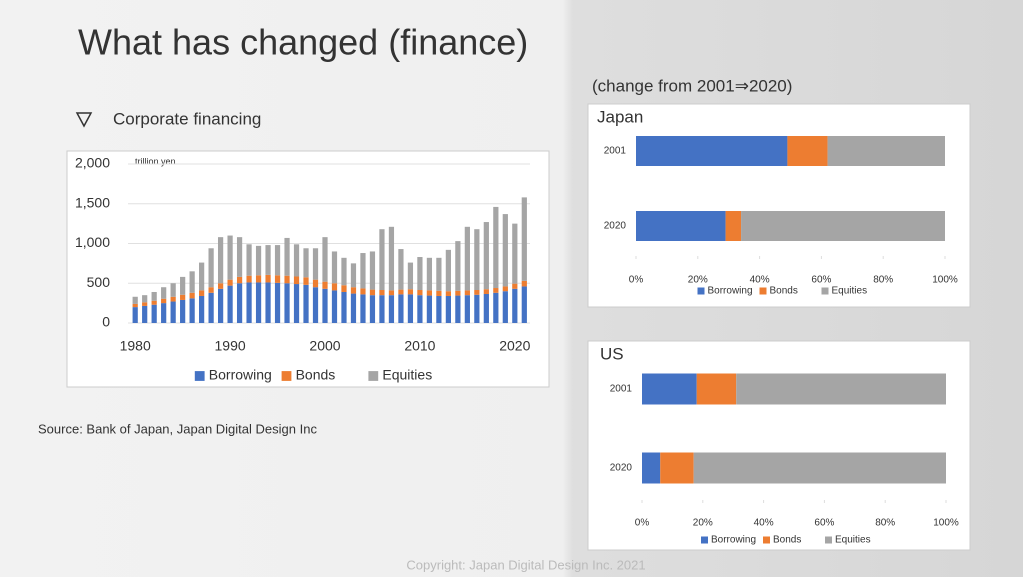 The height and width of the screenshot is (577, 1023). Describe the element at coordinates (779, 205) in the screenshot. I see `chart-frame` at that location.